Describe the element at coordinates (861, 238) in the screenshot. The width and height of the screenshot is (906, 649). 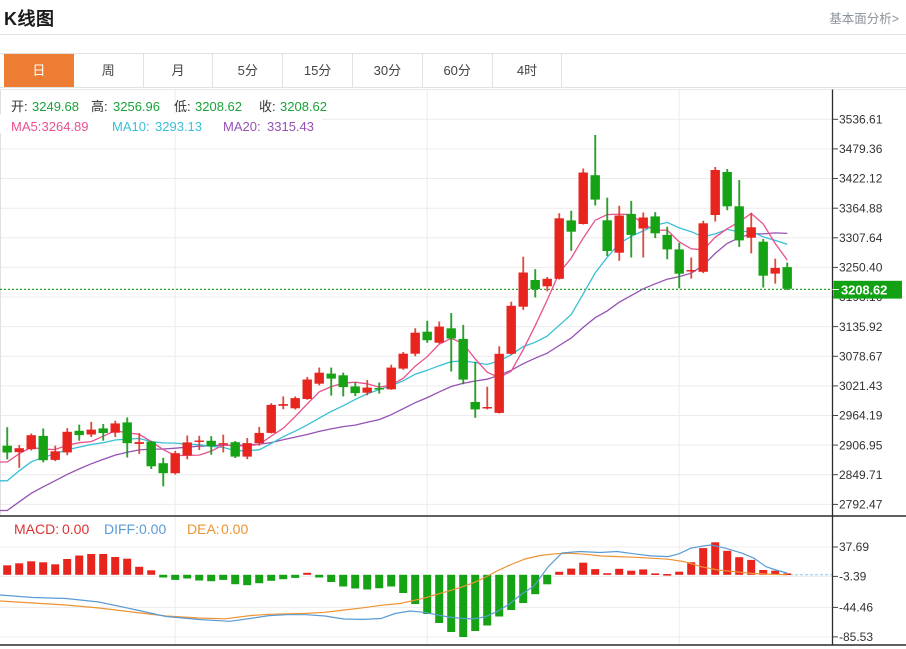
I see `svg-text: 3307.64` at that location.